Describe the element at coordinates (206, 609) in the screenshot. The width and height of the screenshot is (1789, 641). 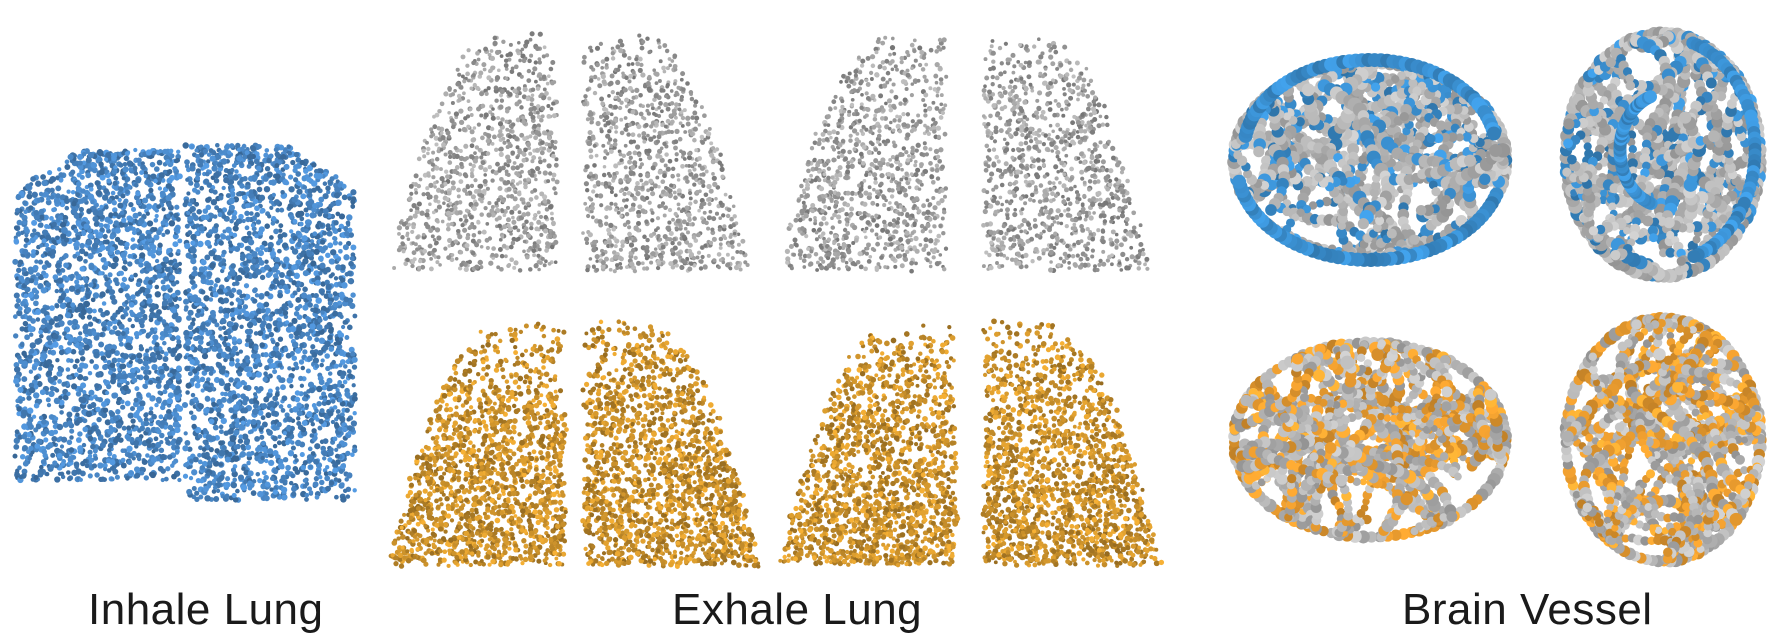
I see `inhale-lung-caption: Inhale Lung` at that location.